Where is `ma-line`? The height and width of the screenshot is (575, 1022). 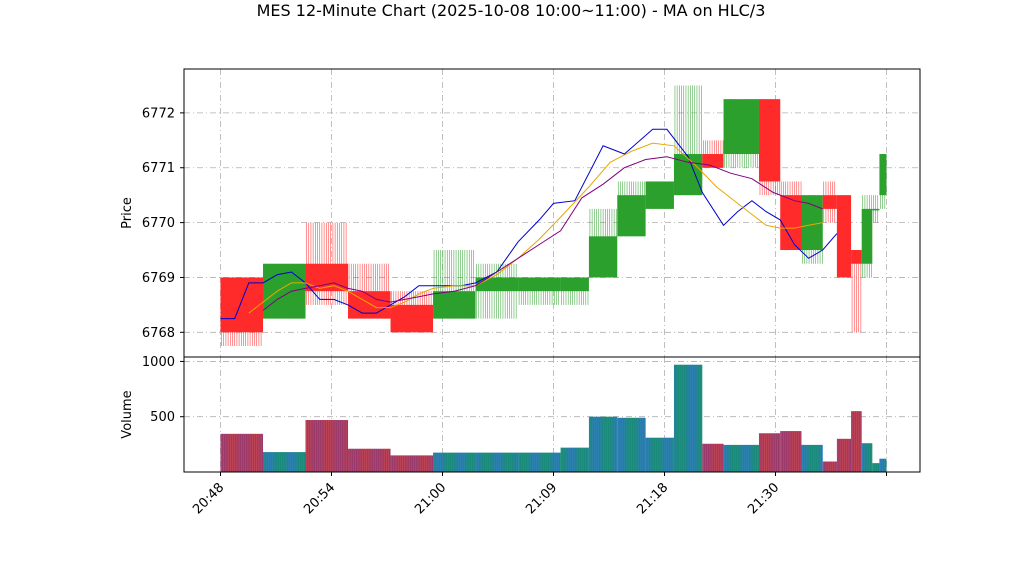 ma-line is located at coordinates (542, 233).